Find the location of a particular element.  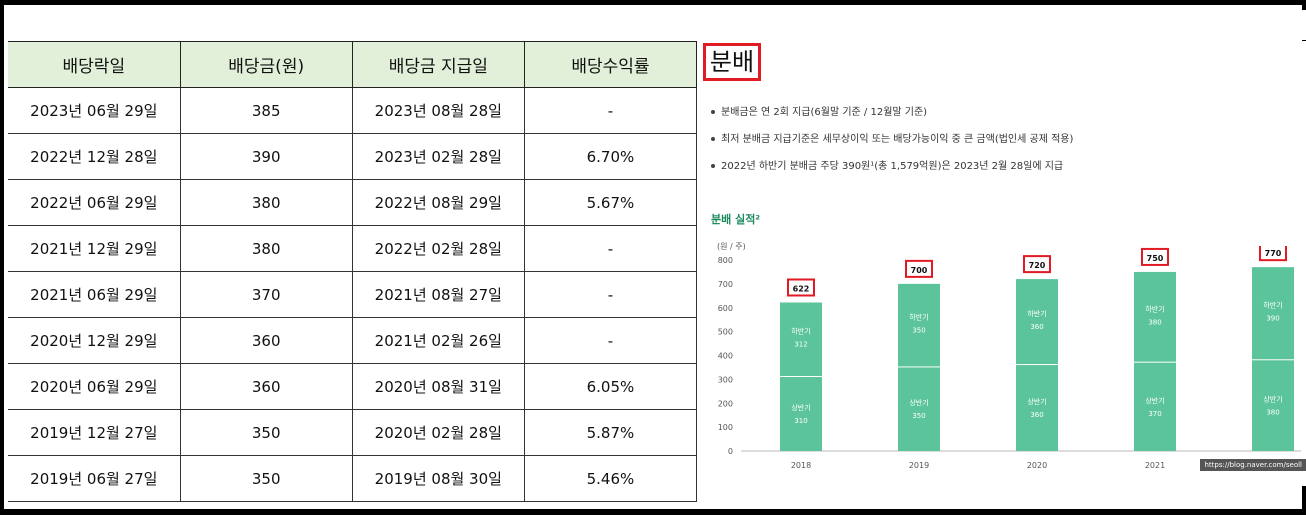

total-value-label: 720 is located at coordinates (1037, 265).